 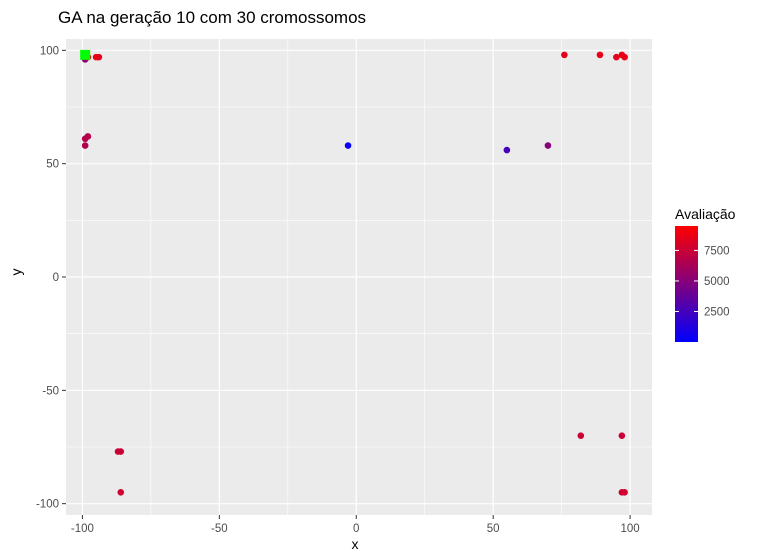 I want to click on x-axis-title: x, so click(x=355, y=544).